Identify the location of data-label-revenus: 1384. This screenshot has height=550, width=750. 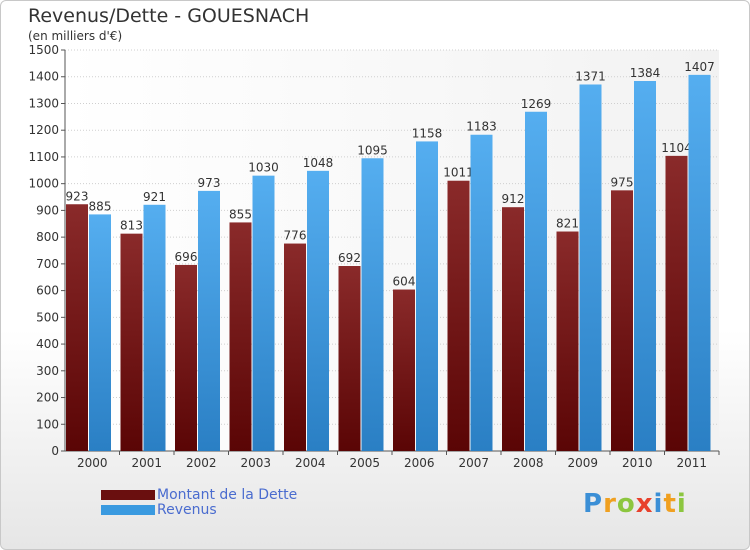
(645, 73).